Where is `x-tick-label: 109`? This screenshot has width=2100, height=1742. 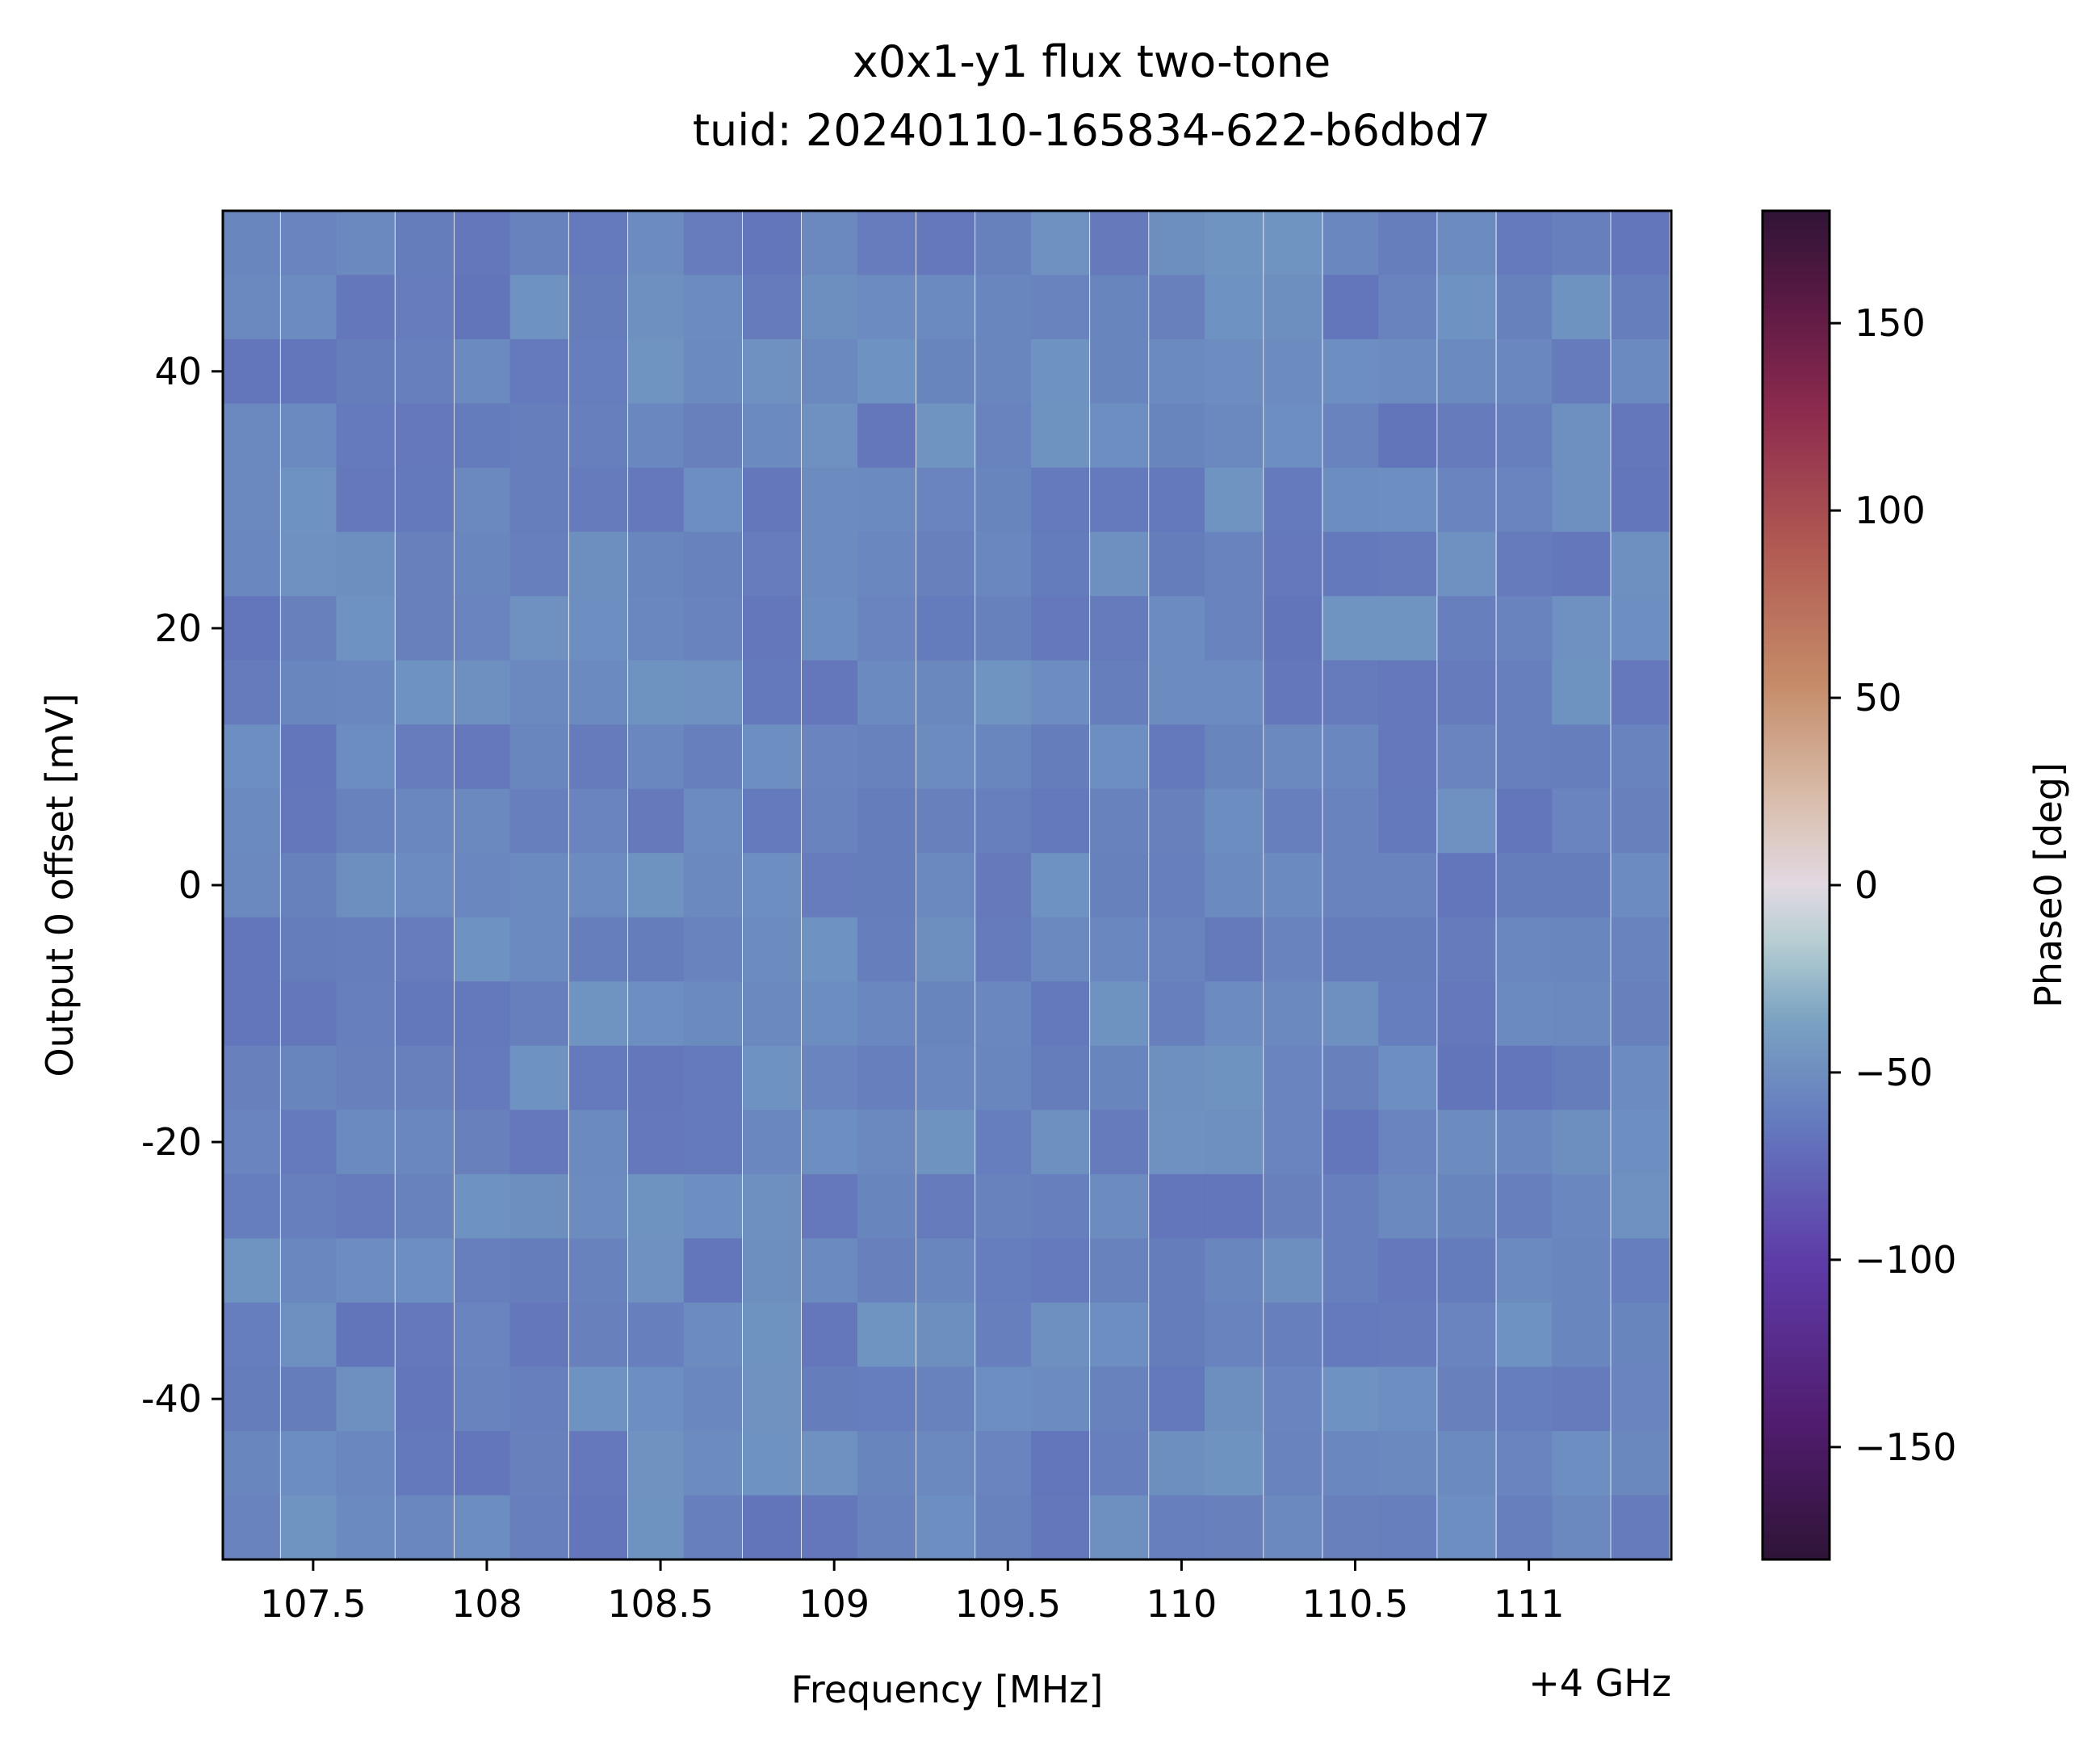 x-tick-label: 109 is located at coordinates (835, 1604).